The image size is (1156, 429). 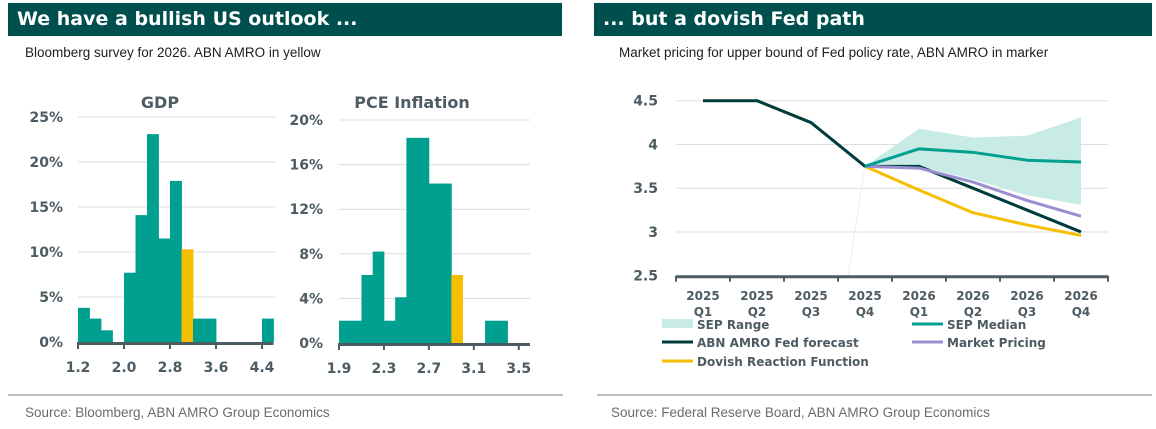 I want to click on x-tick-label: 2.3, so click(x=384, y=369).